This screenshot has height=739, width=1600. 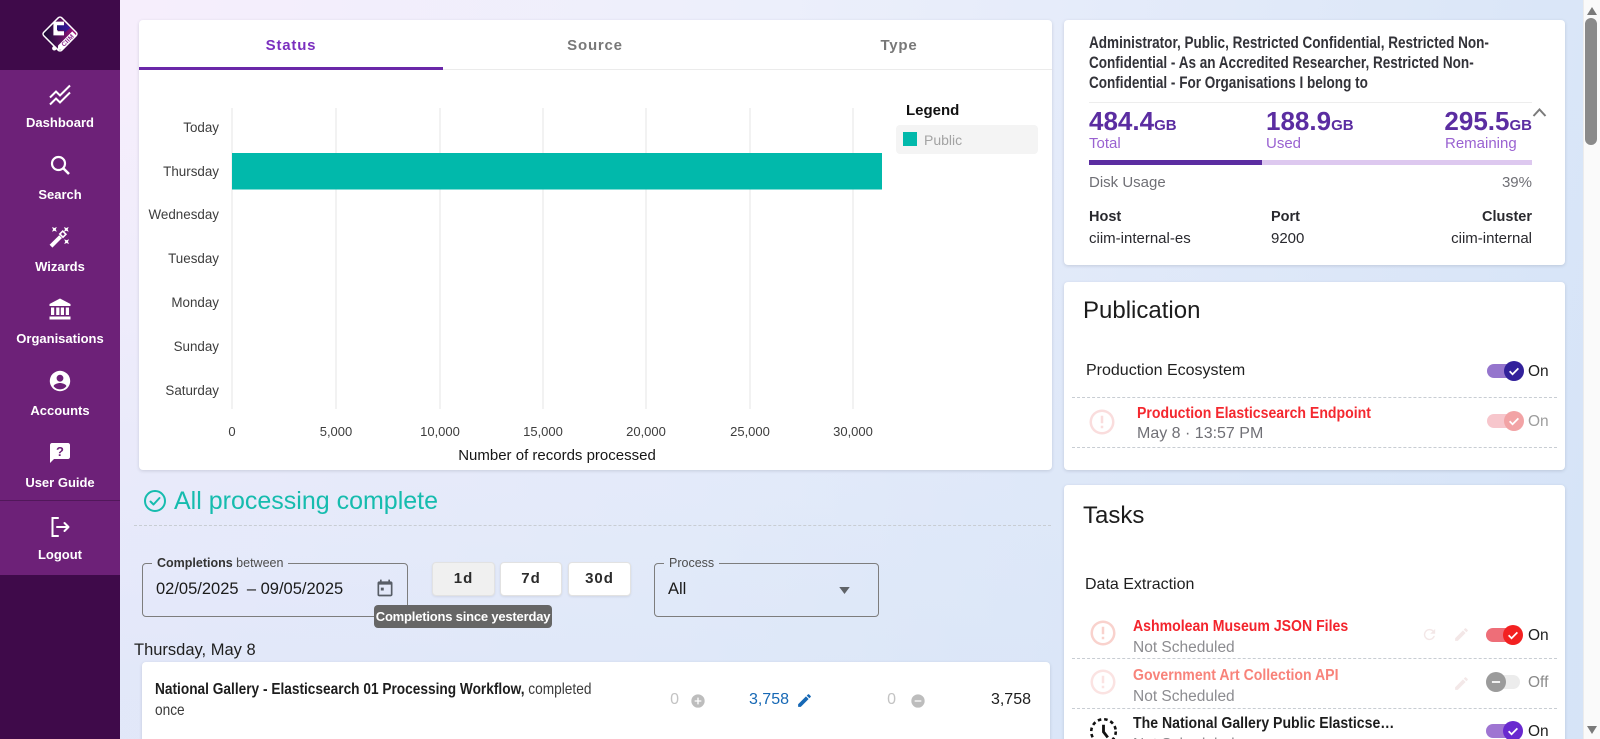 I want to click on svg-text: Wednesday, so click(x=184, y=214).